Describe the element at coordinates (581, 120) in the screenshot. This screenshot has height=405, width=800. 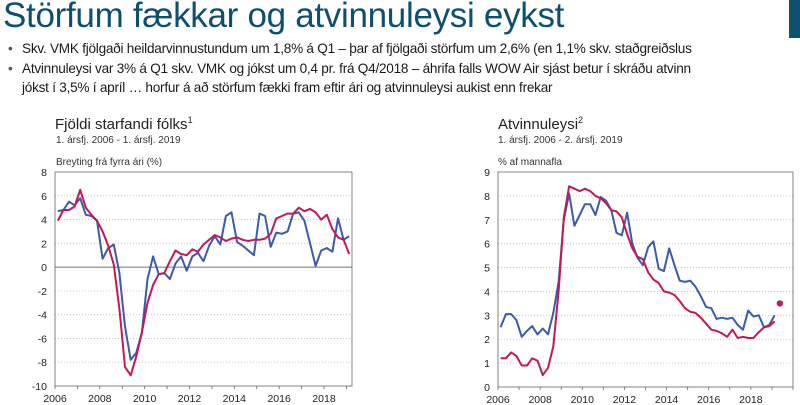
I see `chart2-title-footnote: 2` at that location.